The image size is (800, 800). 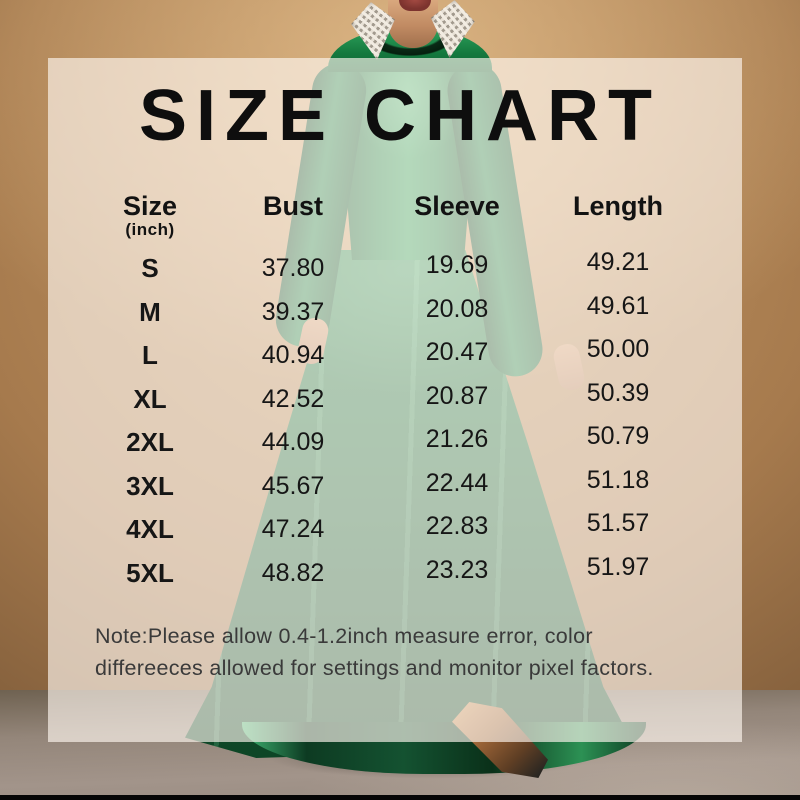 What do you see at coordinates (293, 311) in the screenshot?
I see `cell-bust: 39.37` at bounding box center [293, 311].